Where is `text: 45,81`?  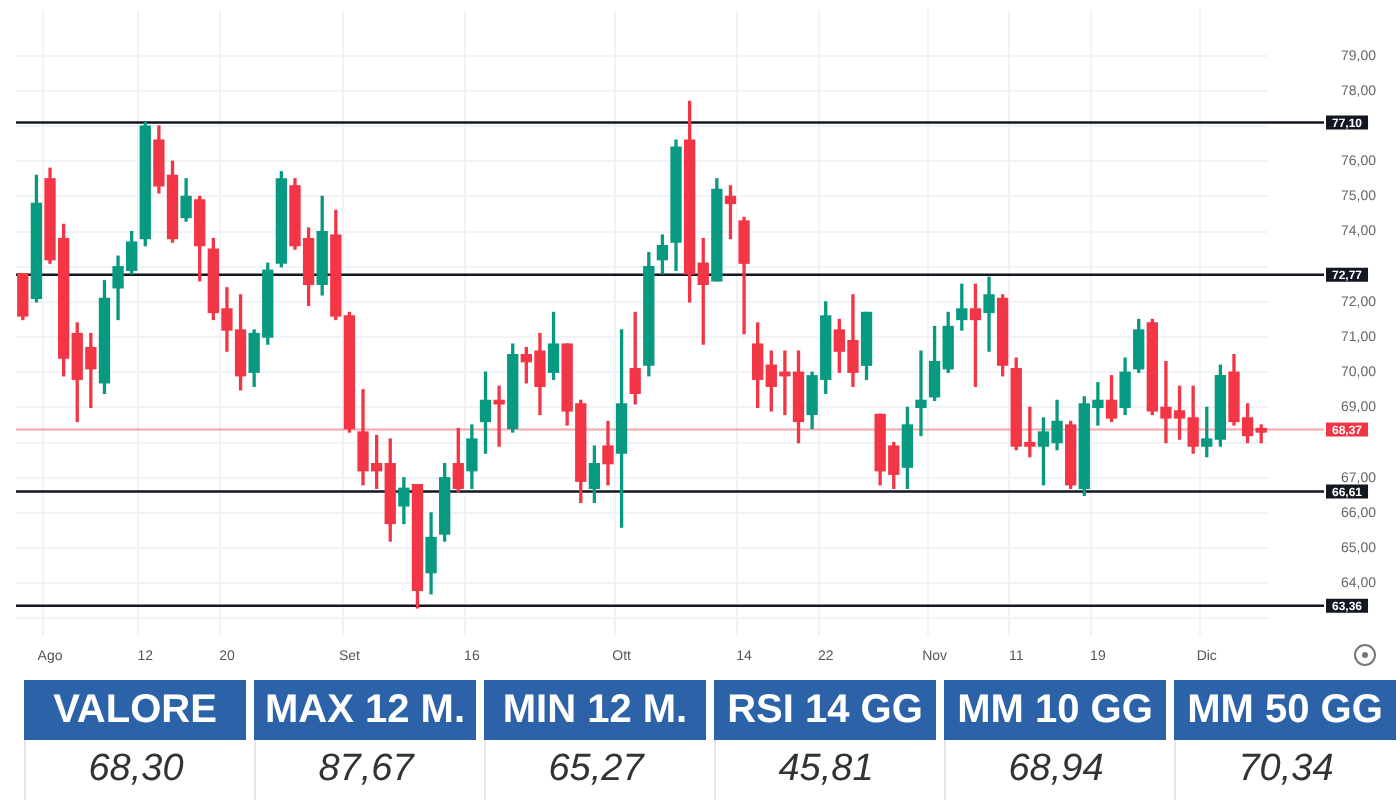
text: 45,81 is located at coordinates (825, 770).